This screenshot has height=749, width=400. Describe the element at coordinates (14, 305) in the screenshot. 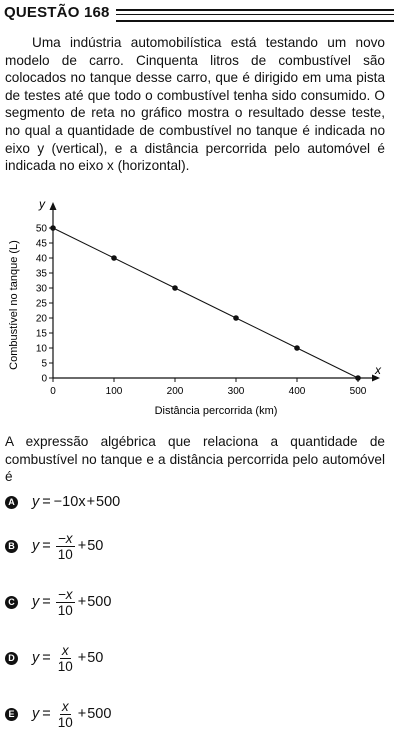

I see `y-axis-title: Combustível no tanque (L)` at that location.